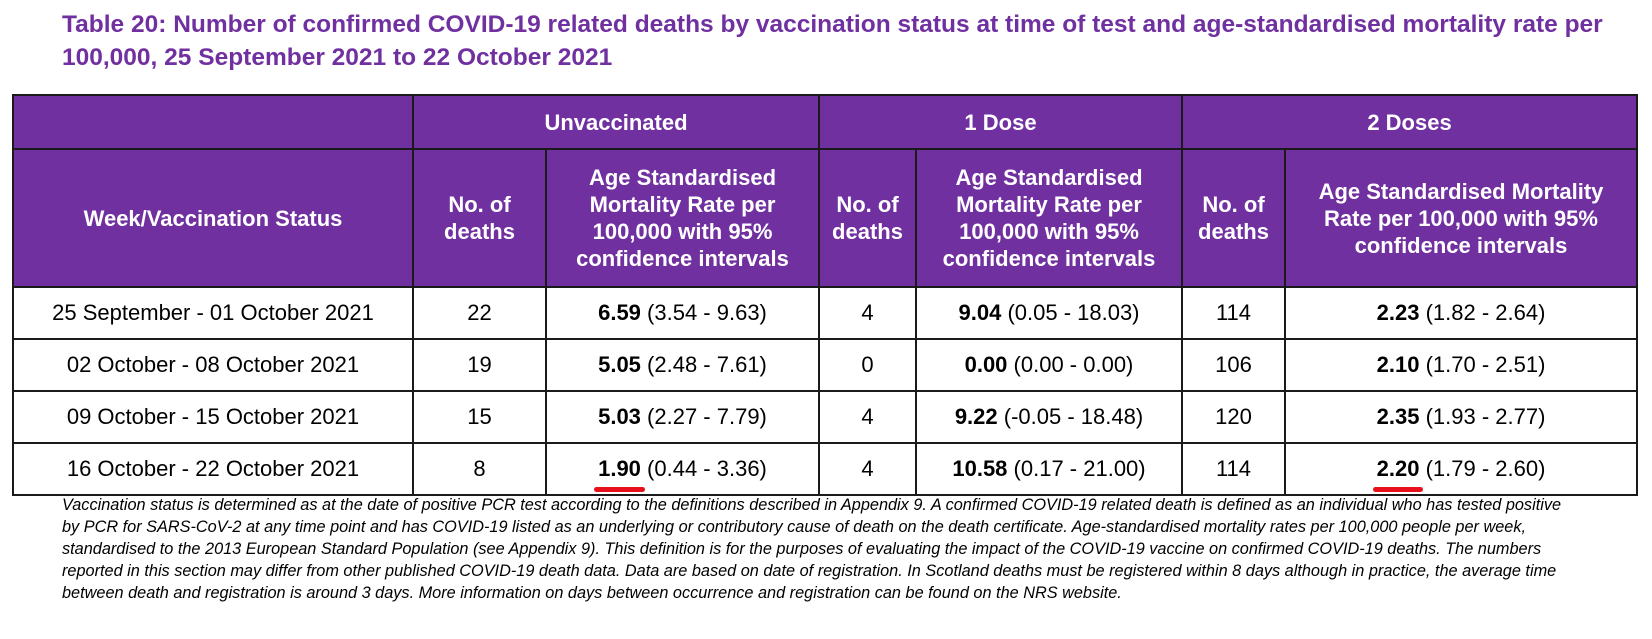 This screenshot has height=639, width=1652. What do you see at coordinates (1398, 364) in the screenshot?
I see `rate-value: 2.10` at bounding box center [1398, 364].